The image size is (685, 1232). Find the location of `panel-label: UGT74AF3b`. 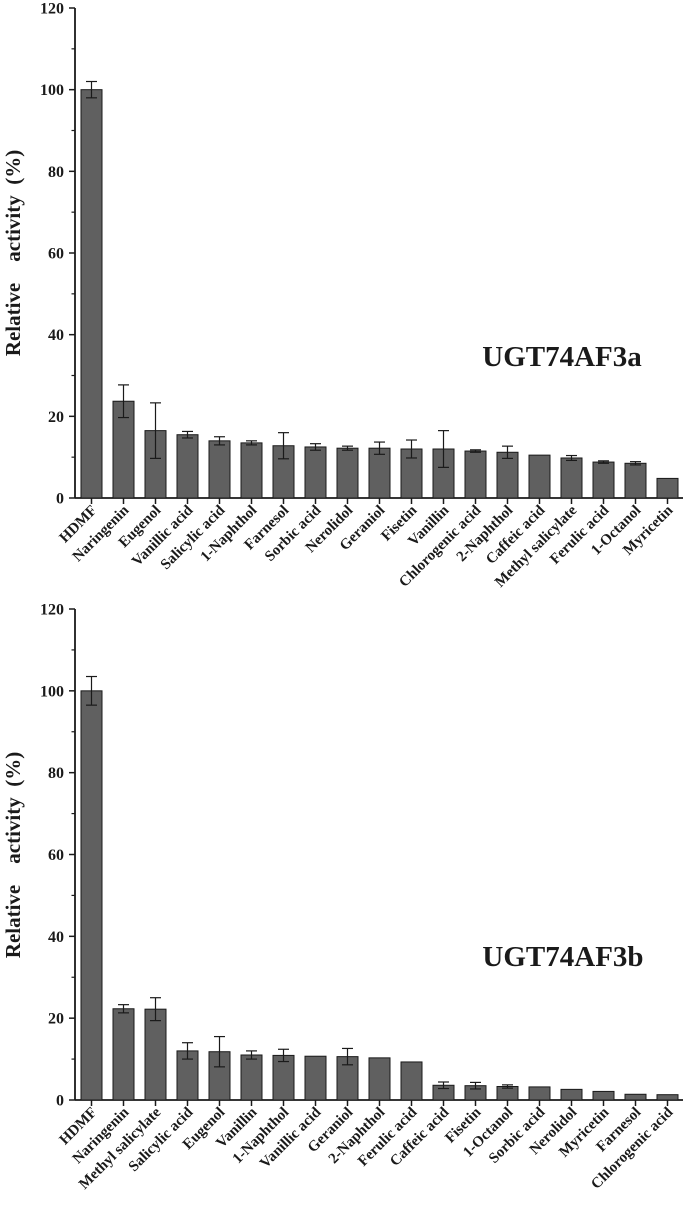

panel-label: UGT74AF3b is located at coordinates (562, 957).